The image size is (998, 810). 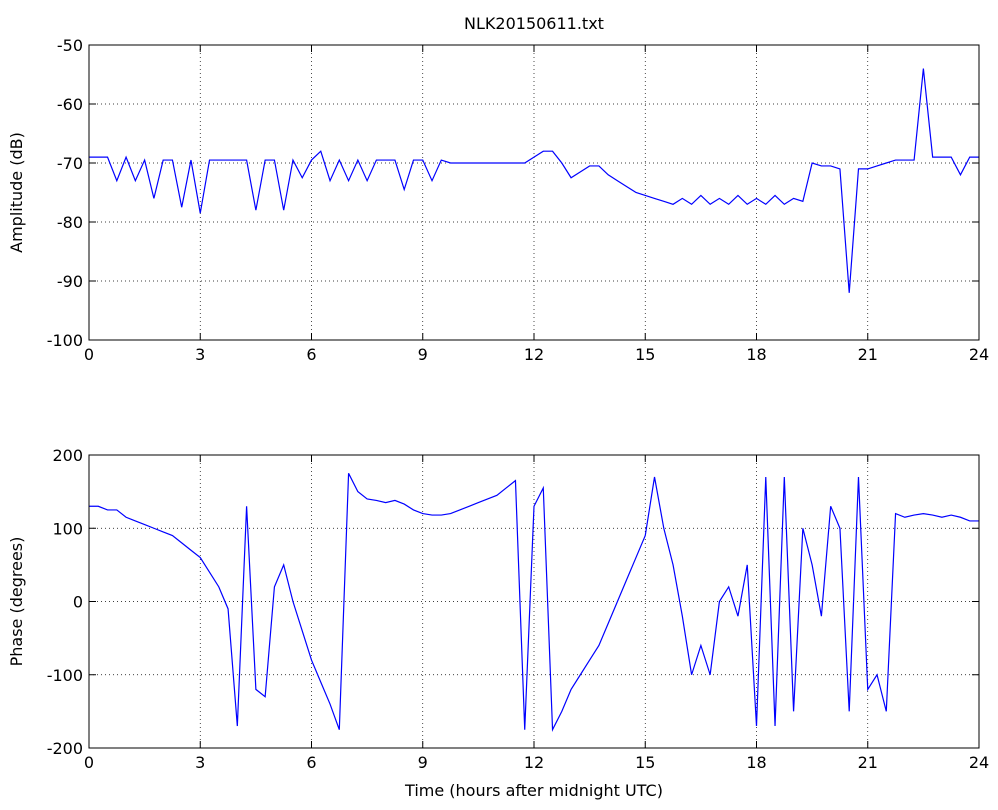 I want to click on y-tick-label: -70, so click(x=70, y=163).